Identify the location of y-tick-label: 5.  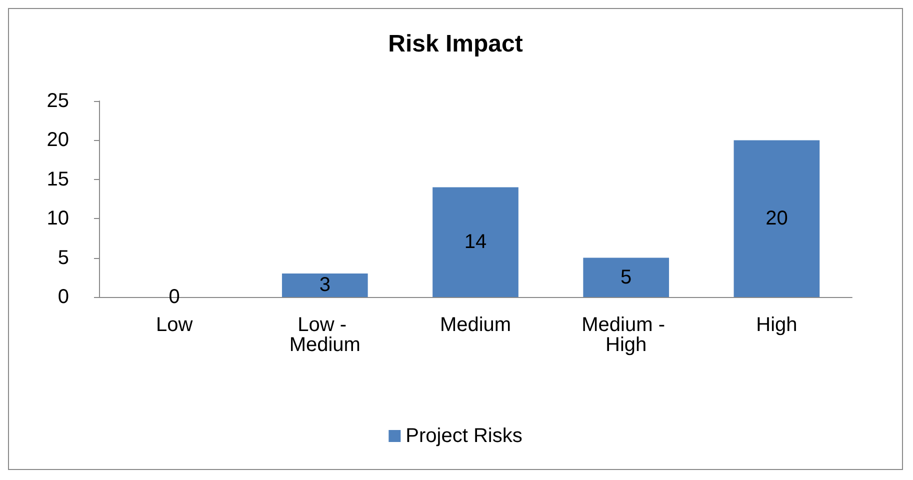
(63, 257).